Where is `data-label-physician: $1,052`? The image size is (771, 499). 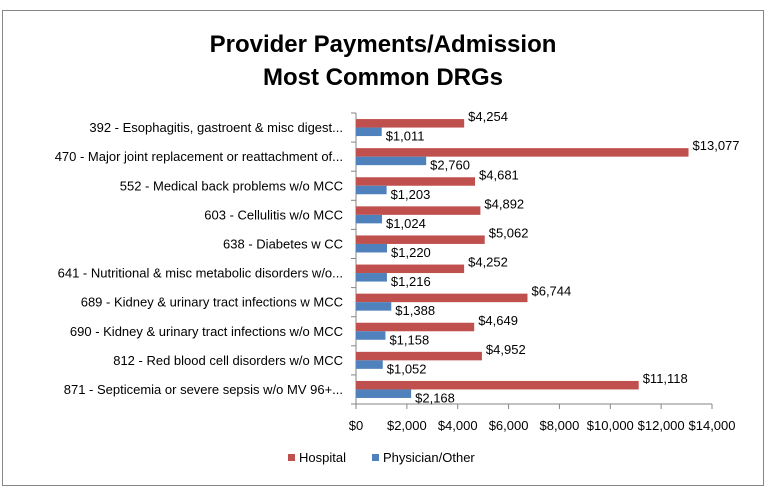 data-label-physician: $1,052 is located at coordinates (407, 368).